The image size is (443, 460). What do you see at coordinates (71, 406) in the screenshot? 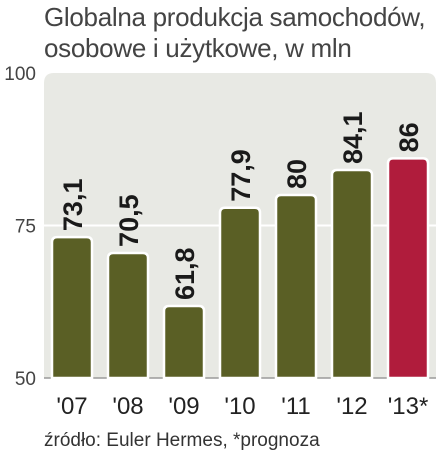
I see `x-tick-label: '07` at bounding box center [71, 406].